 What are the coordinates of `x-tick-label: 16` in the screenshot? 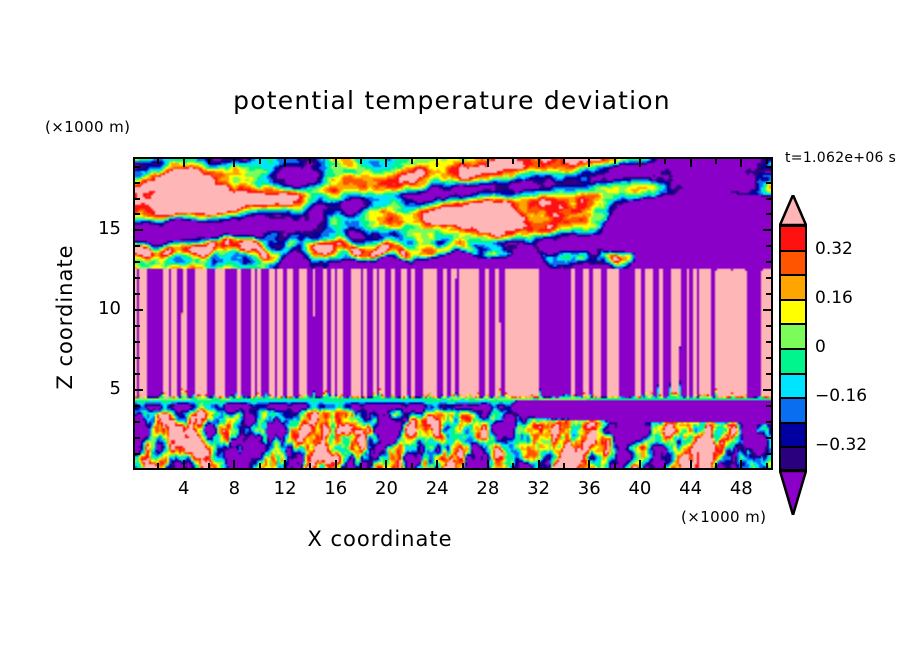 It's located at (336, 488).